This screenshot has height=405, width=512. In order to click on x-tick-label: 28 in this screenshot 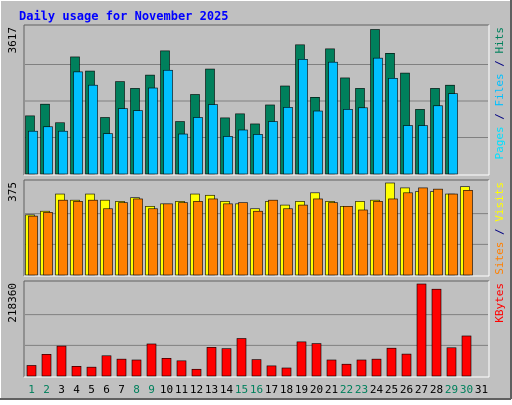, I will do `click(436, 389)`.